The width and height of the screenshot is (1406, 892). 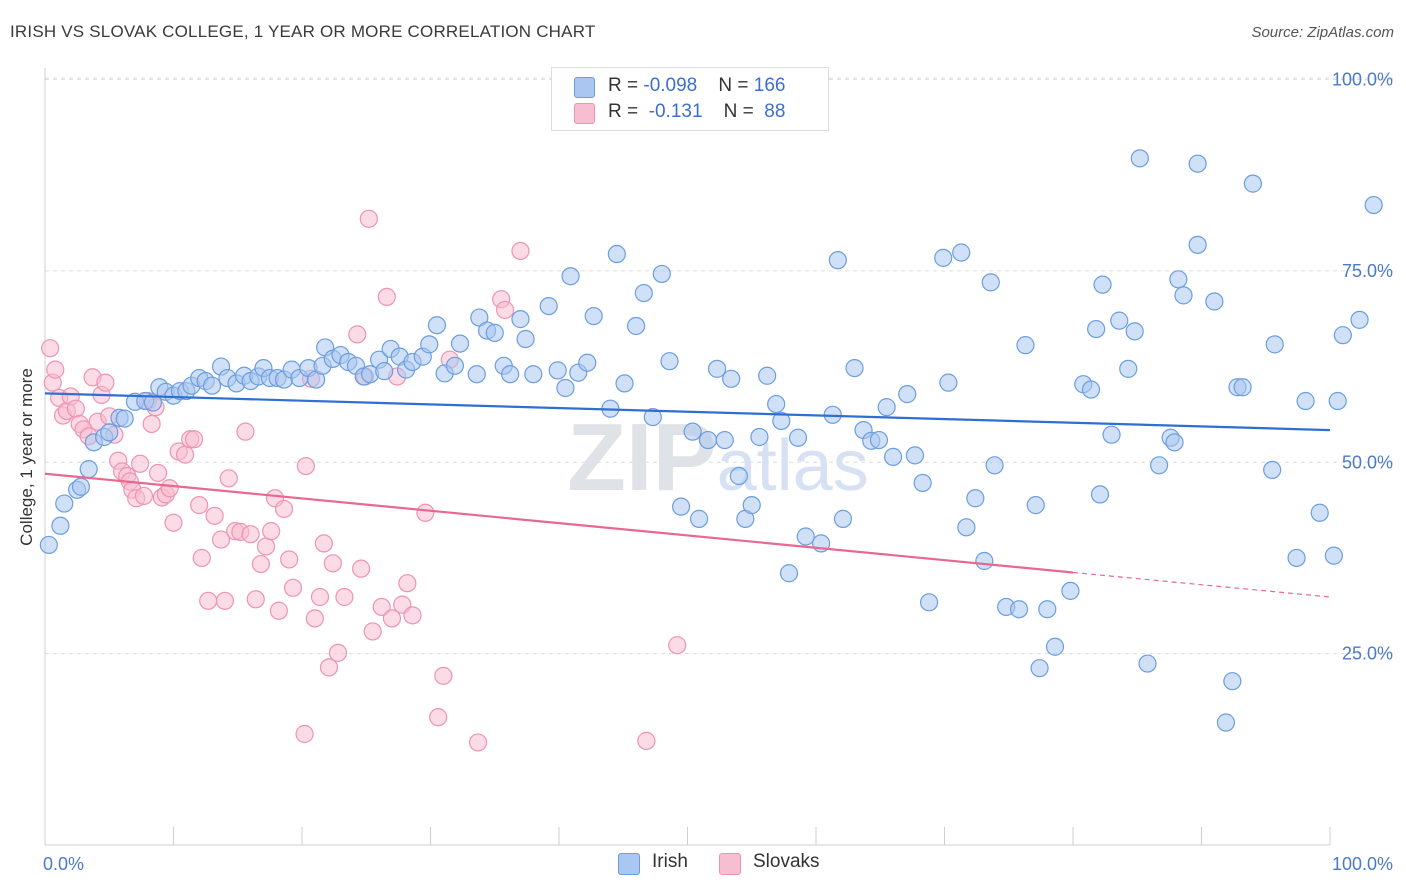 What do you see at coordinates (772, 111) in the screenshot?
I see `n-value-slovaks: 88` at bounding box center [772, 111].